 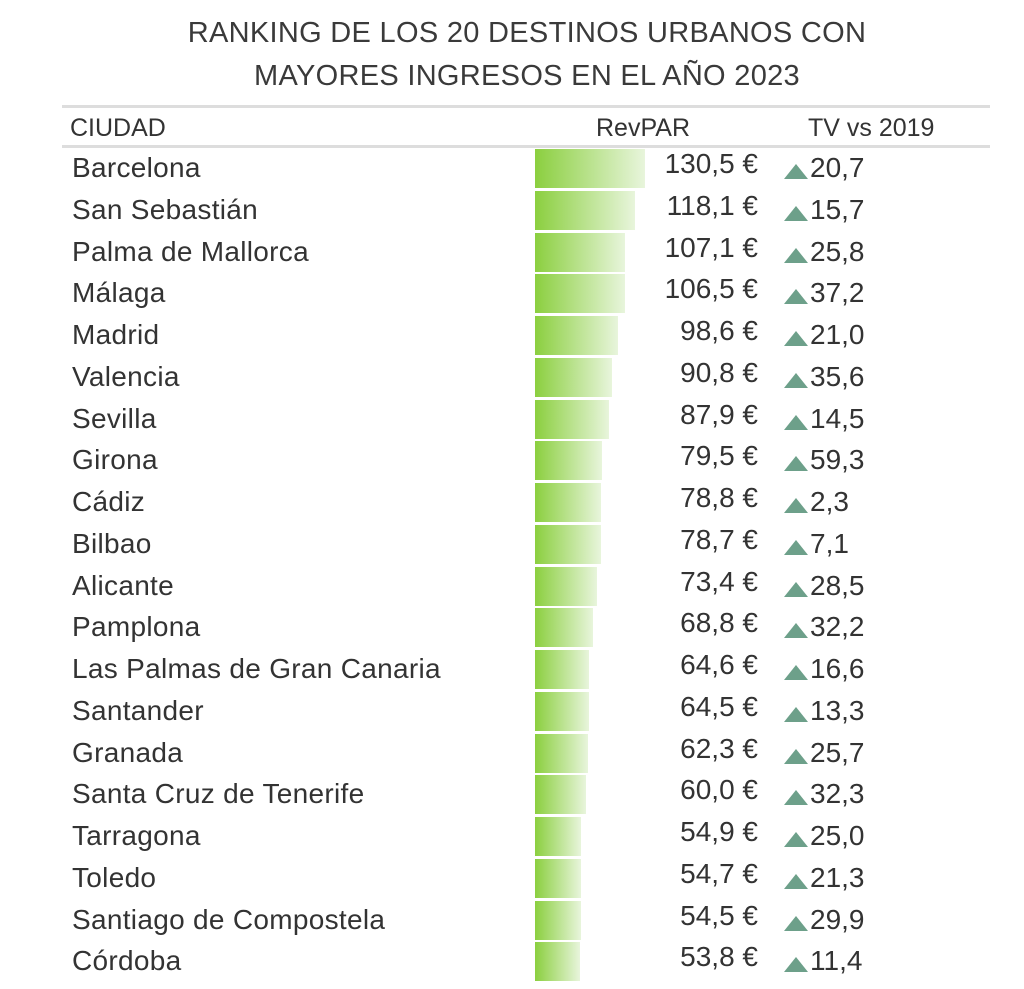 I want to click on tv-value: 29,9, so click(x=837, y=919).